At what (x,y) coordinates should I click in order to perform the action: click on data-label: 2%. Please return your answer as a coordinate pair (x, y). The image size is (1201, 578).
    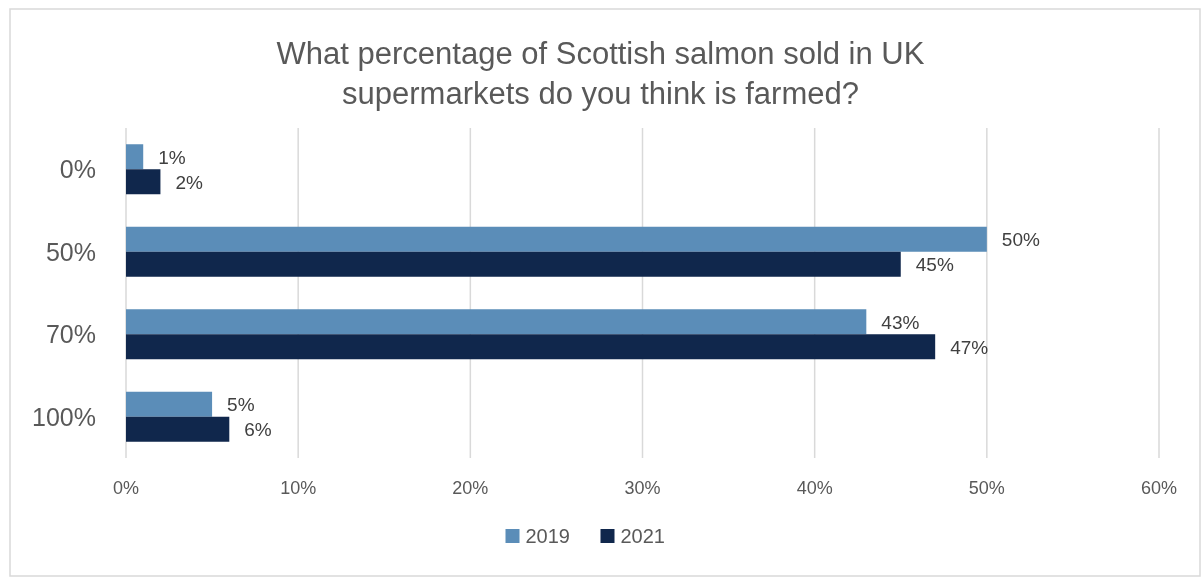
    Looking at the image, I should click on (189, 182).